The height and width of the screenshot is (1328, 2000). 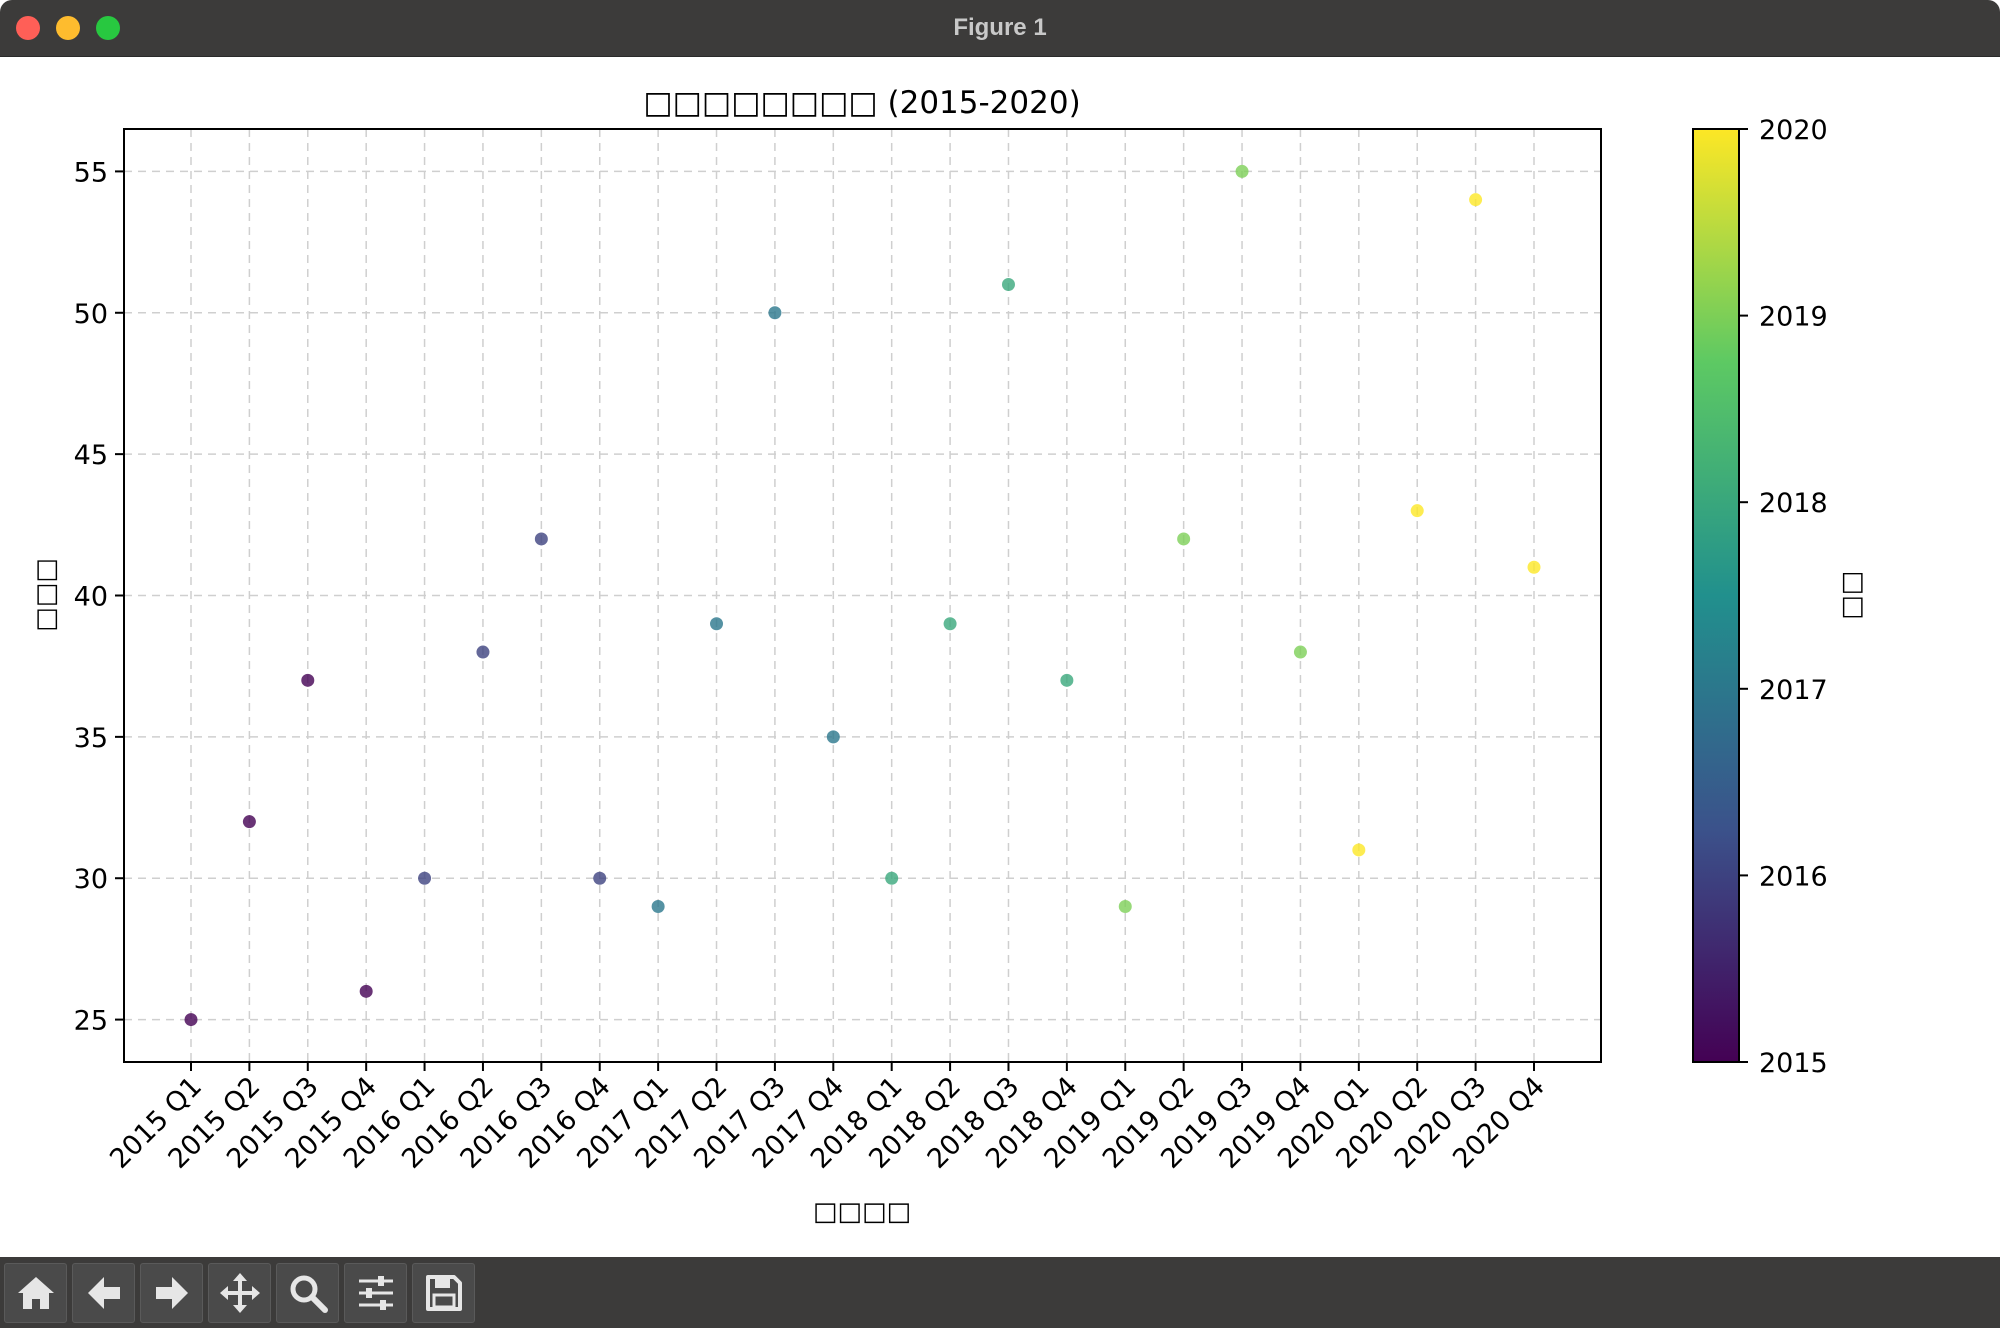 I want to click on save-figure-button, so click(x=443, y=1293).